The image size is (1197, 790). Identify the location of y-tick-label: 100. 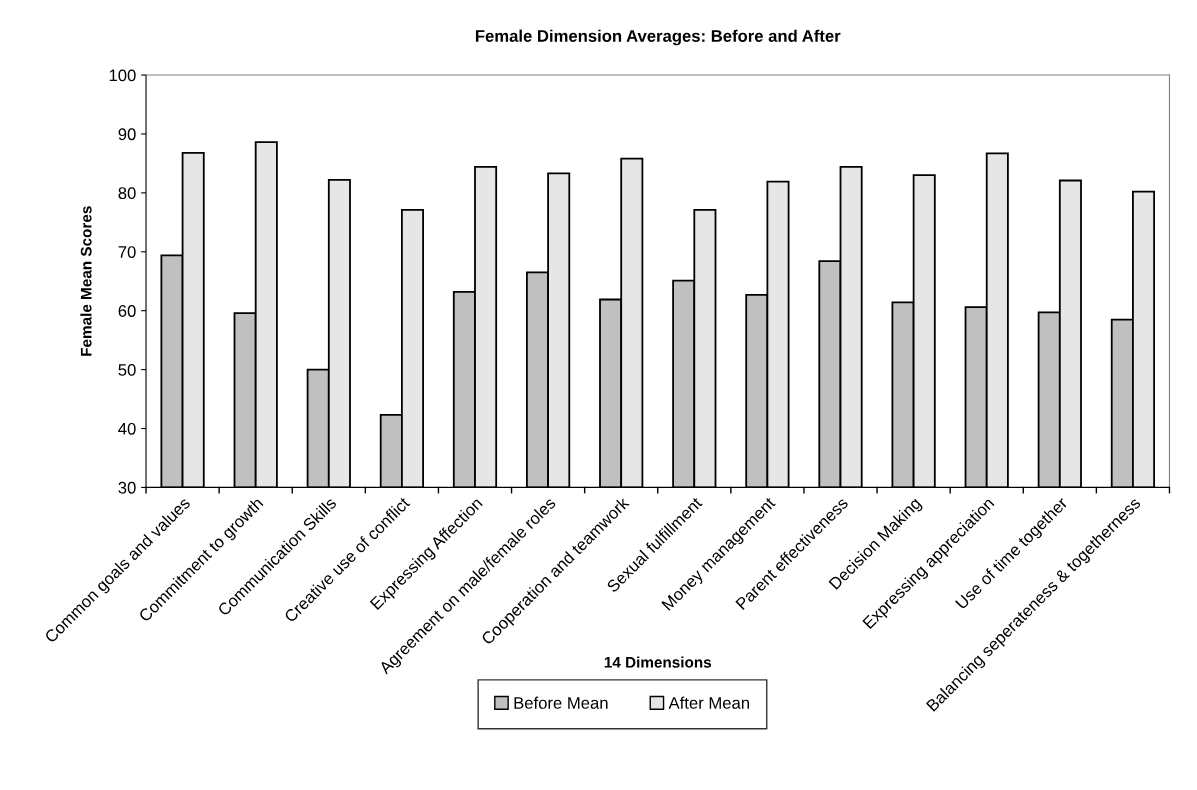
(122, 75).